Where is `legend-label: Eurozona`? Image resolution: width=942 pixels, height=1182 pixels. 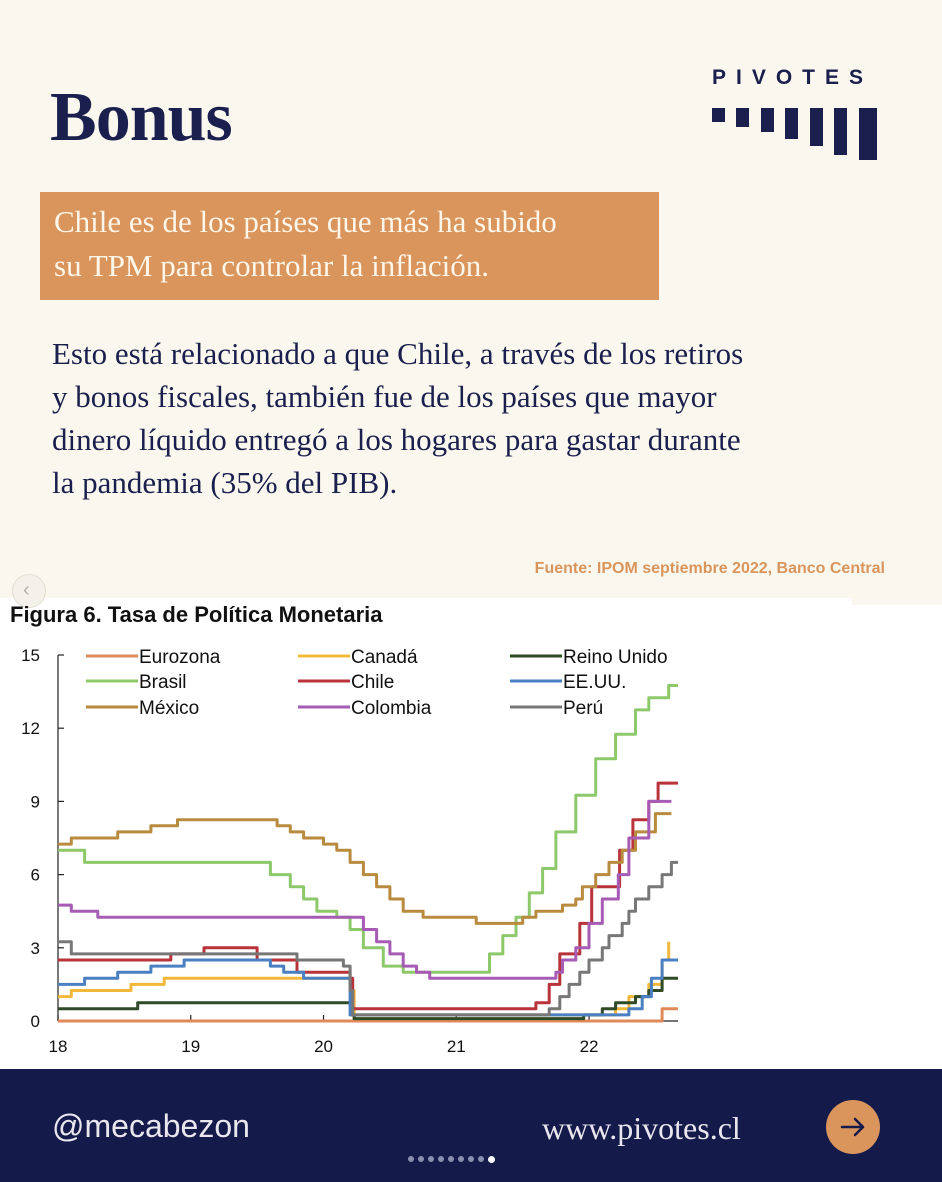
legend-label: Eurozona is located at coordinates (180, 657).